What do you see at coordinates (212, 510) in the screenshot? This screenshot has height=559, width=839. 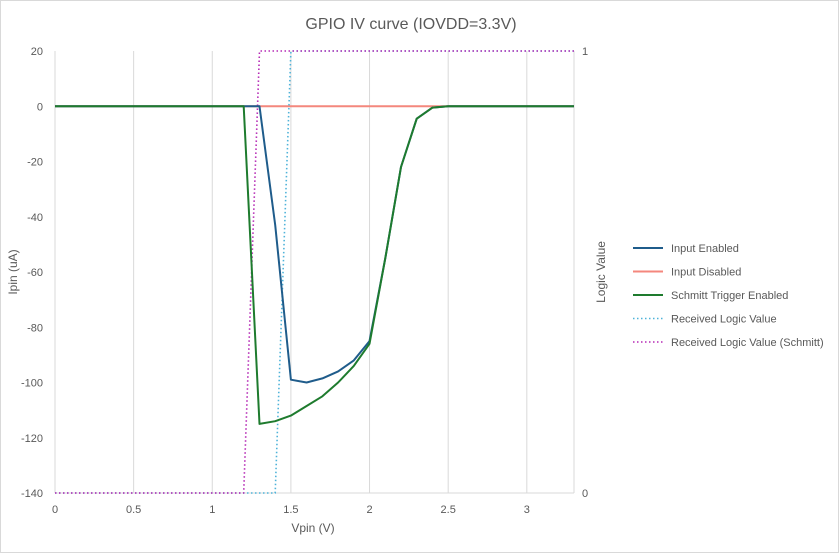 I see `x-tick-label: 1` at bounding box center [212, 510].